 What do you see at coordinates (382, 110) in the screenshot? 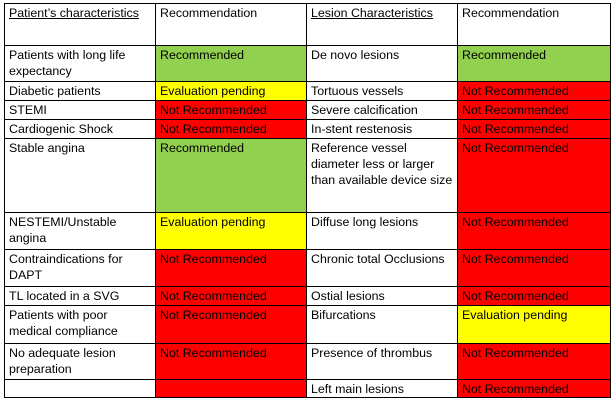
I see `lesion-characteristic-cell: Severe calcification` at bounding box center [382, 110].